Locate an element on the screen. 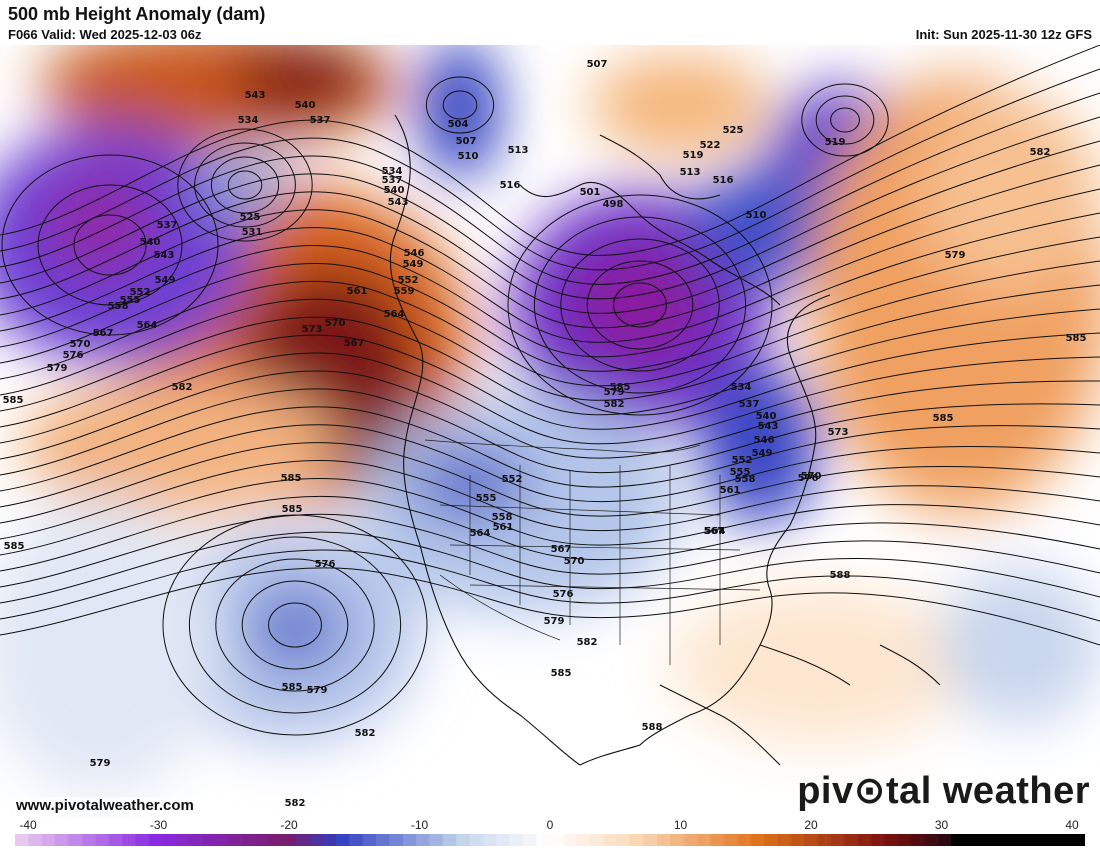 Image resolution: width=1100 pixels, height=850 pixels. brand-text-right: tal weather is located at coordinates (987, 791).